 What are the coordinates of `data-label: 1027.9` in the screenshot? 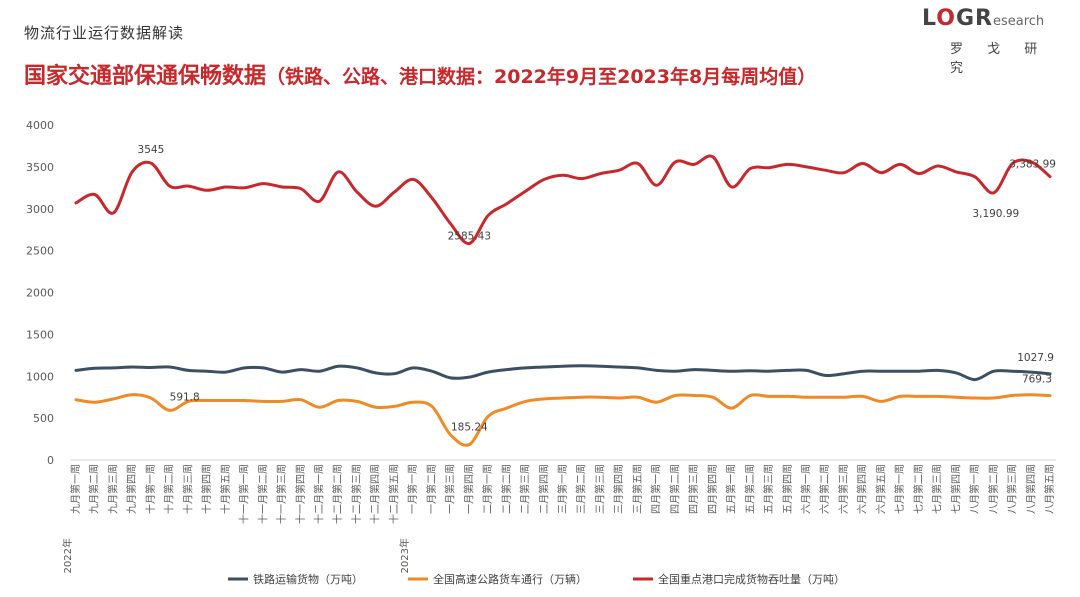 It's located at (1035, 358).